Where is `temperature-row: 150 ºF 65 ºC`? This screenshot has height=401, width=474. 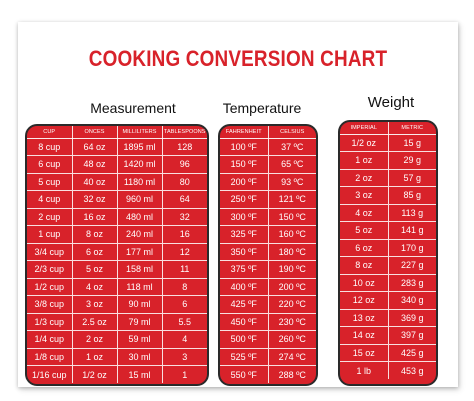 temperature-row: 150 ºF 65 ºC is located at coordinates (268, 164).